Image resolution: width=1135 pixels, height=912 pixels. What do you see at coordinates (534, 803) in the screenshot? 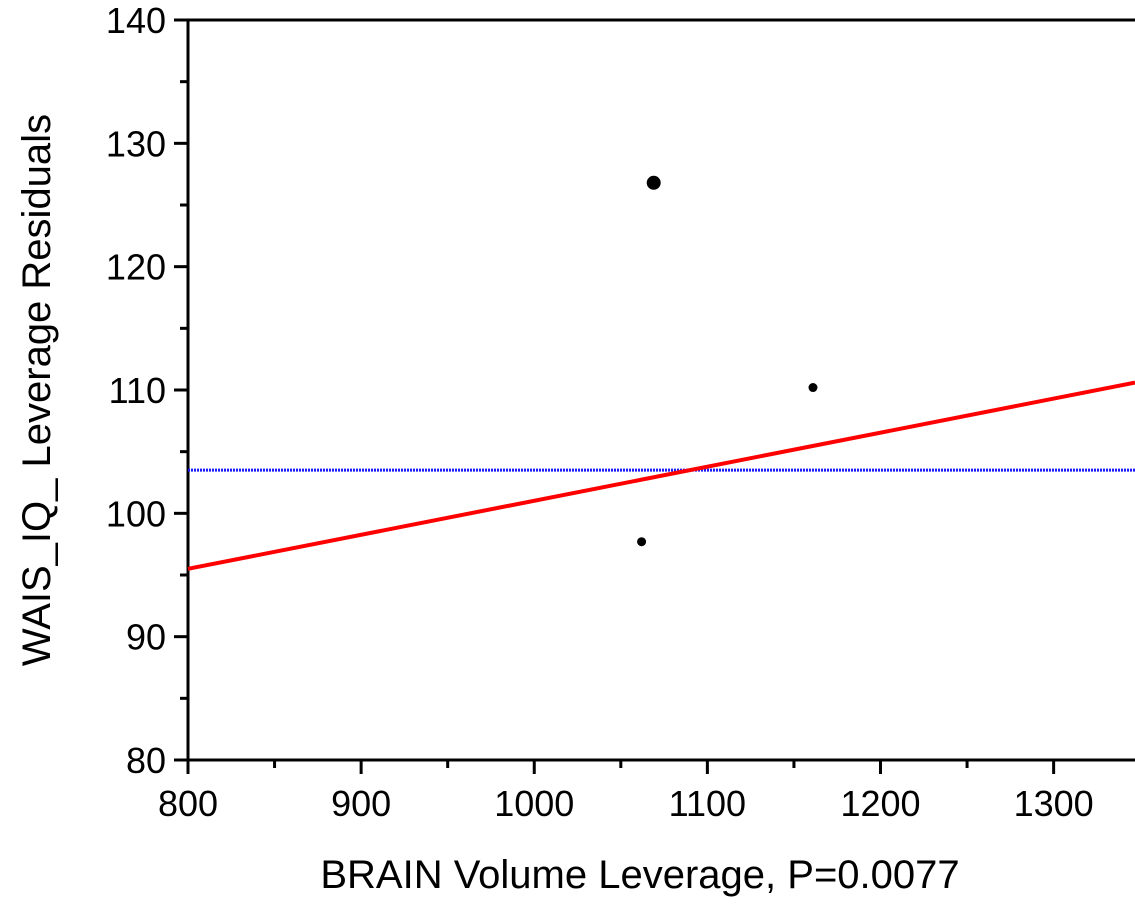
I see `x-tick-label: 1000` at bounding box center [534, 803].